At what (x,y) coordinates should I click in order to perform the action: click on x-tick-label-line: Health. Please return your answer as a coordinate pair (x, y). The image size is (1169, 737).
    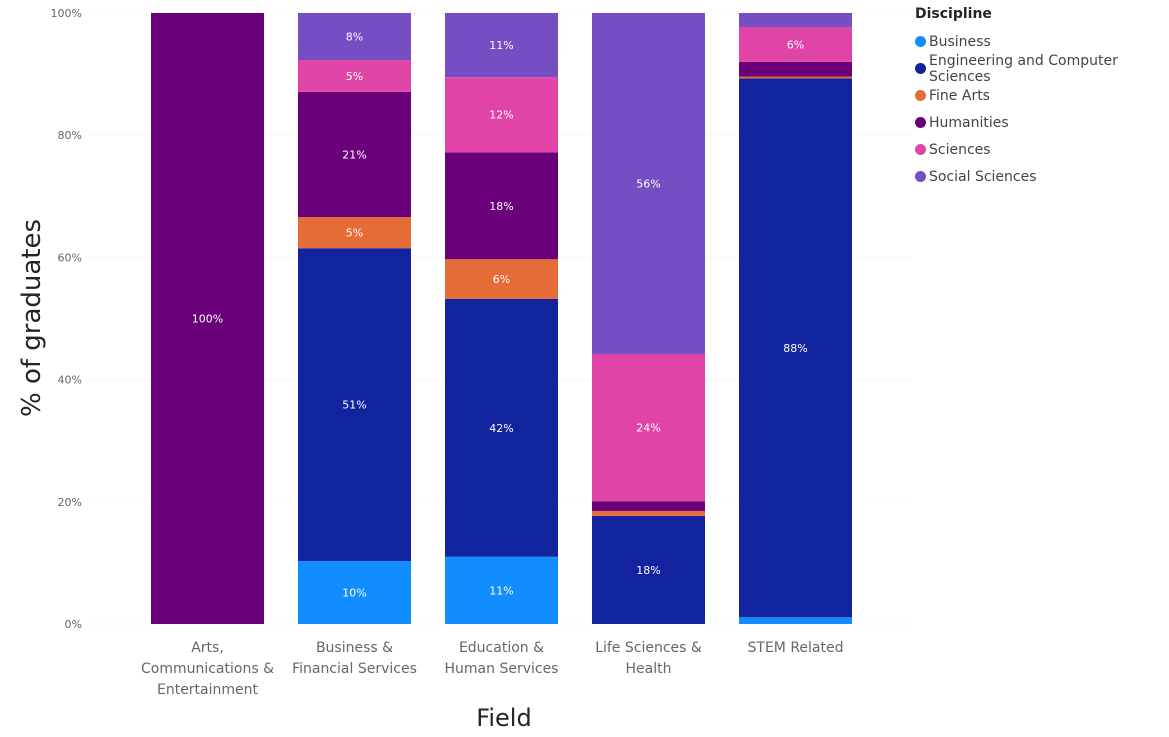
    Looking at the image, I should click on (649, 669).